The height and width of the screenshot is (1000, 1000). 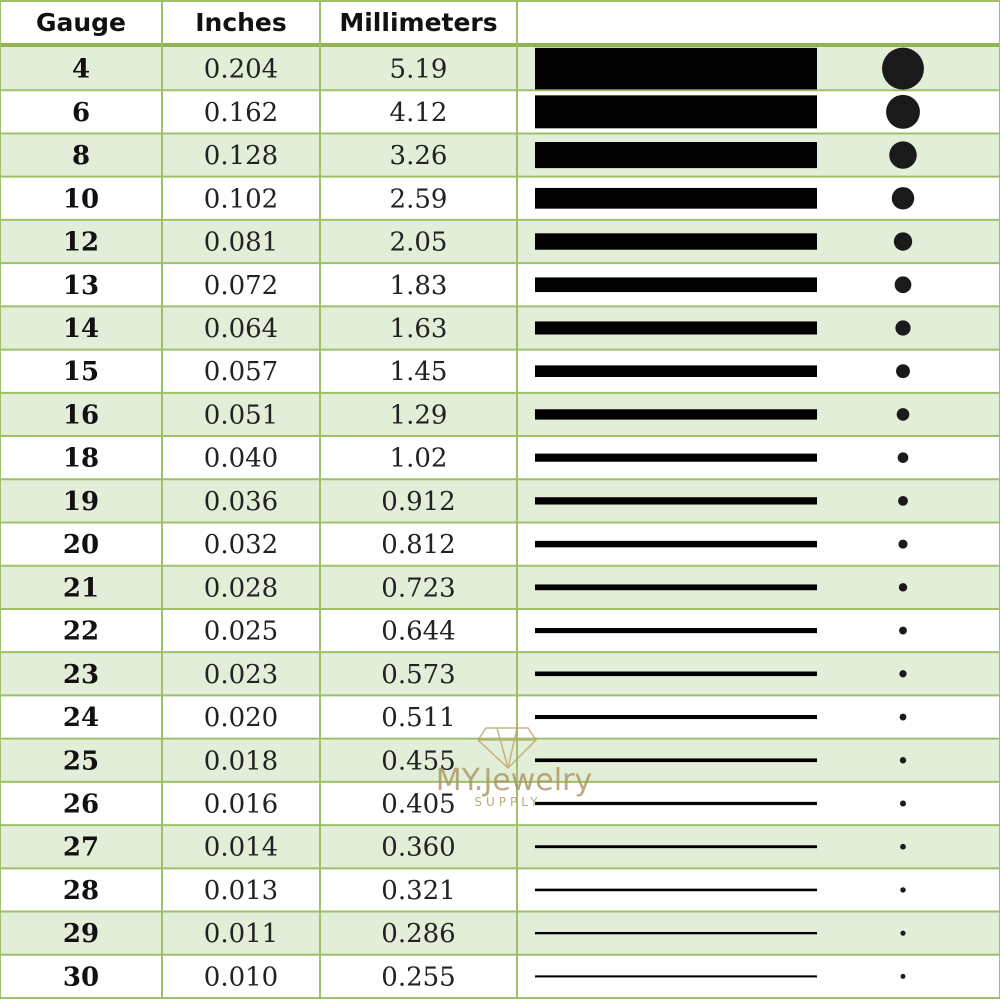 I want to click on table-cell: 1.45, so click(x=419, y=372).